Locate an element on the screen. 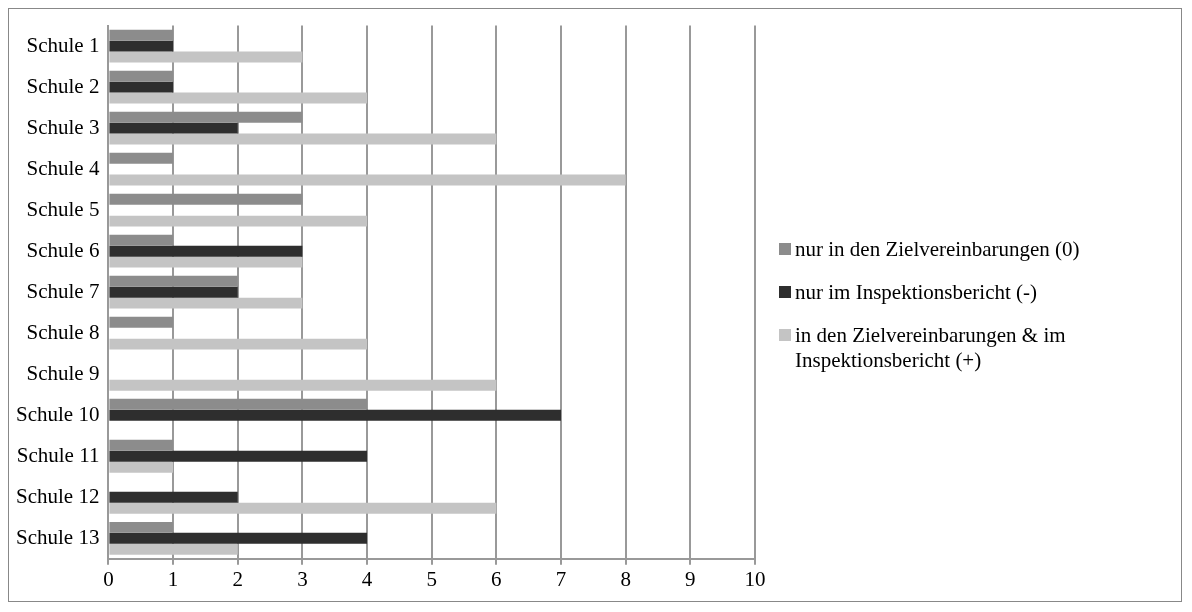 This screenshot has width=1192, height=612. x-tick-label: 9 is located at coordinates (690, 578).